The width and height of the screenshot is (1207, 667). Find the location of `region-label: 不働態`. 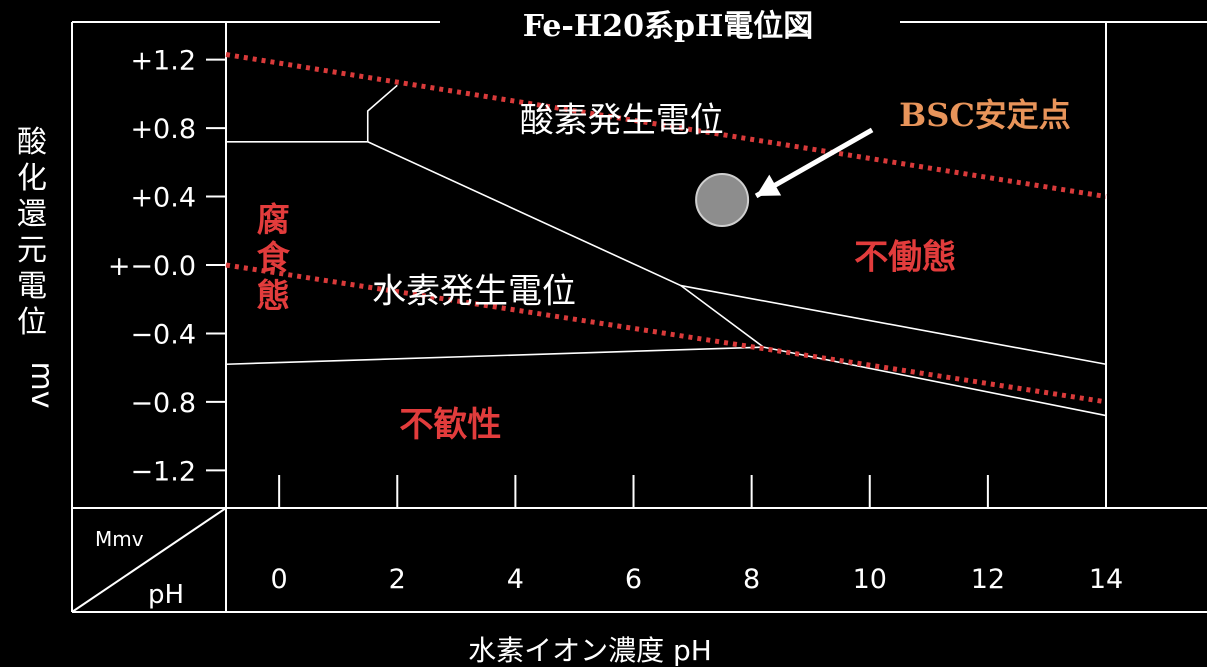

region-label: 不働態 is located at coordinates (905, 257).